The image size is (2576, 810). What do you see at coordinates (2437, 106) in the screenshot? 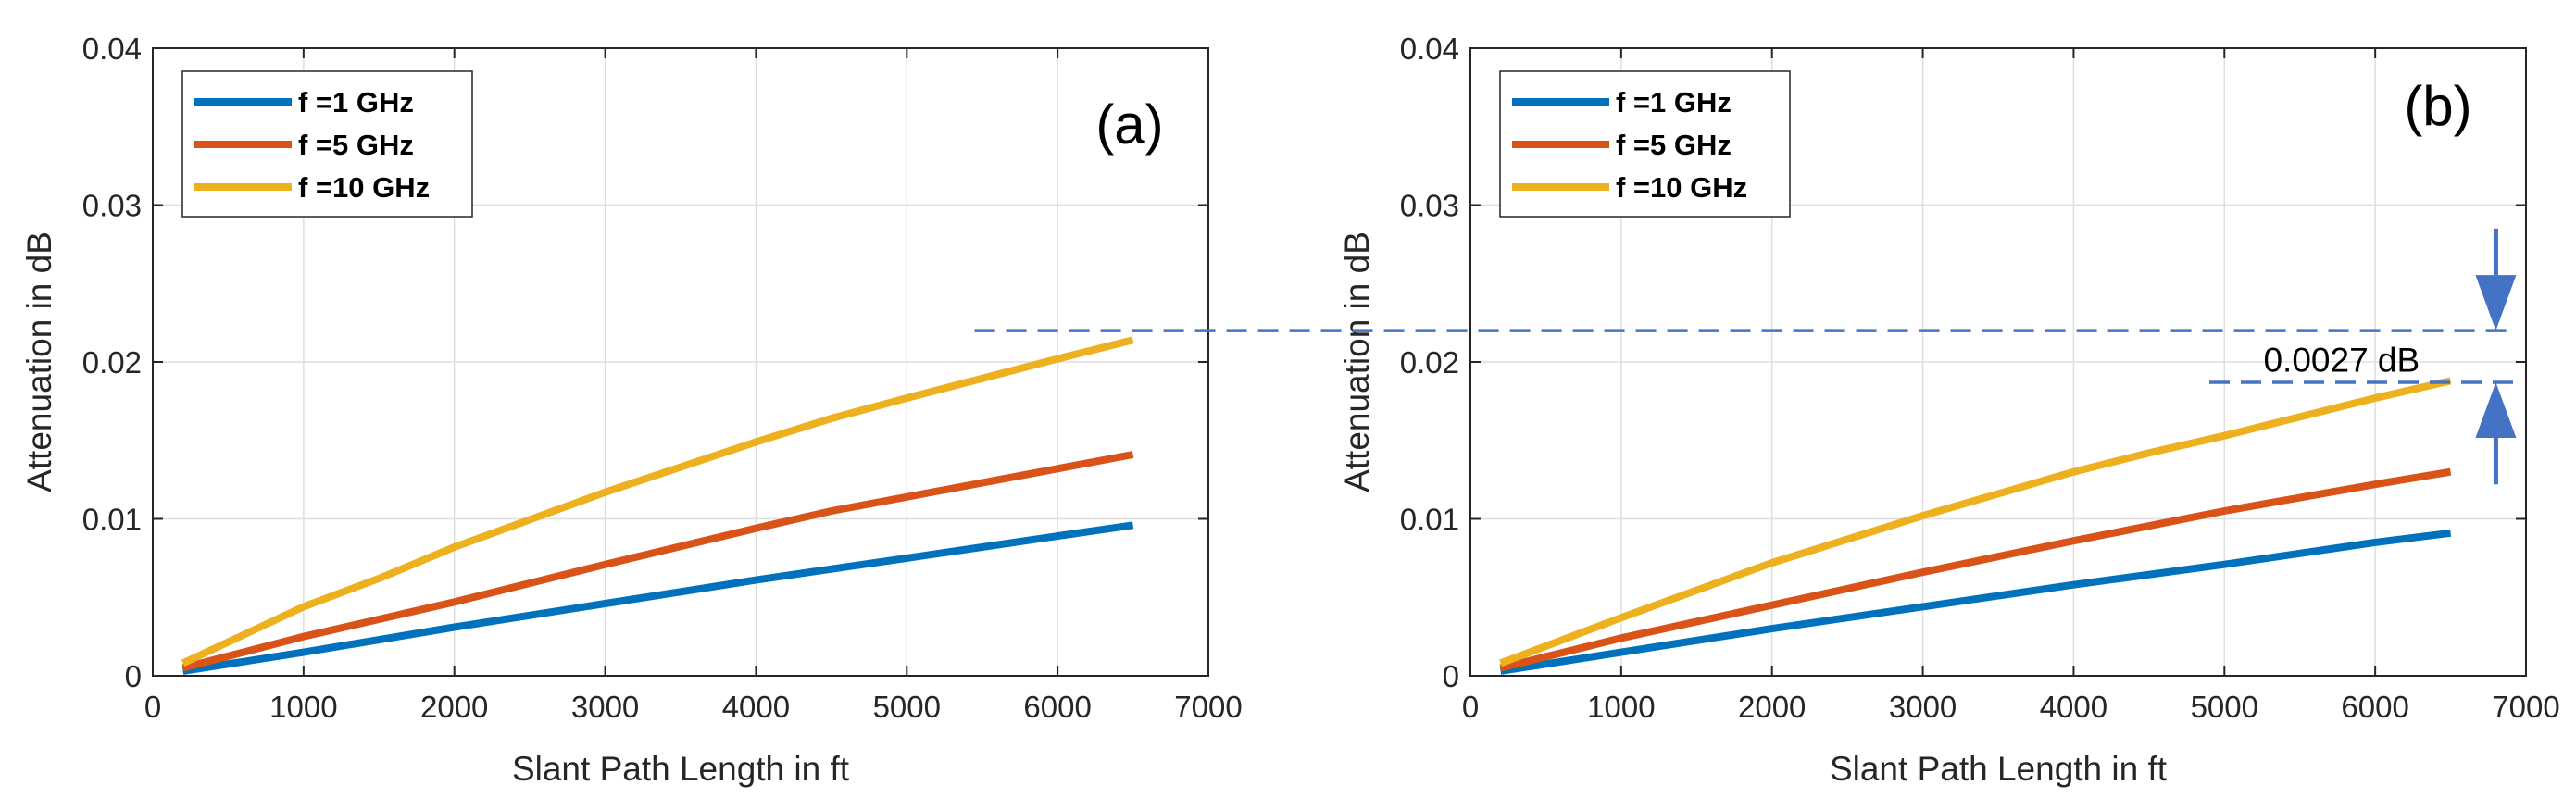
I see `panel-label: (b)` at bounding box center [2437, 106].